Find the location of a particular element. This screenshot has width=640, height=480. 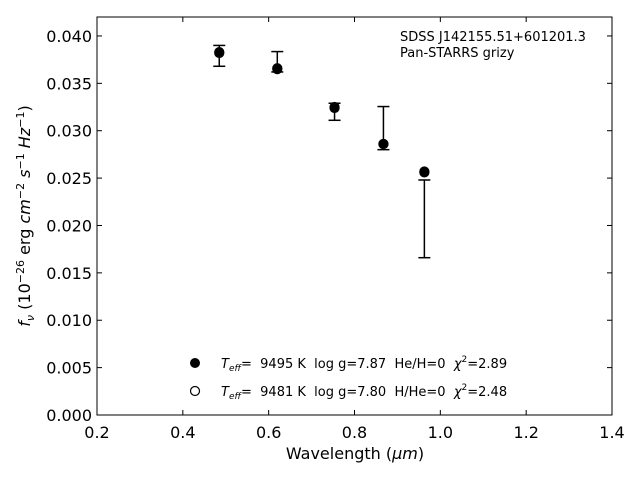

y-tick-label: 0.020 is located at coordinates (69, 225).